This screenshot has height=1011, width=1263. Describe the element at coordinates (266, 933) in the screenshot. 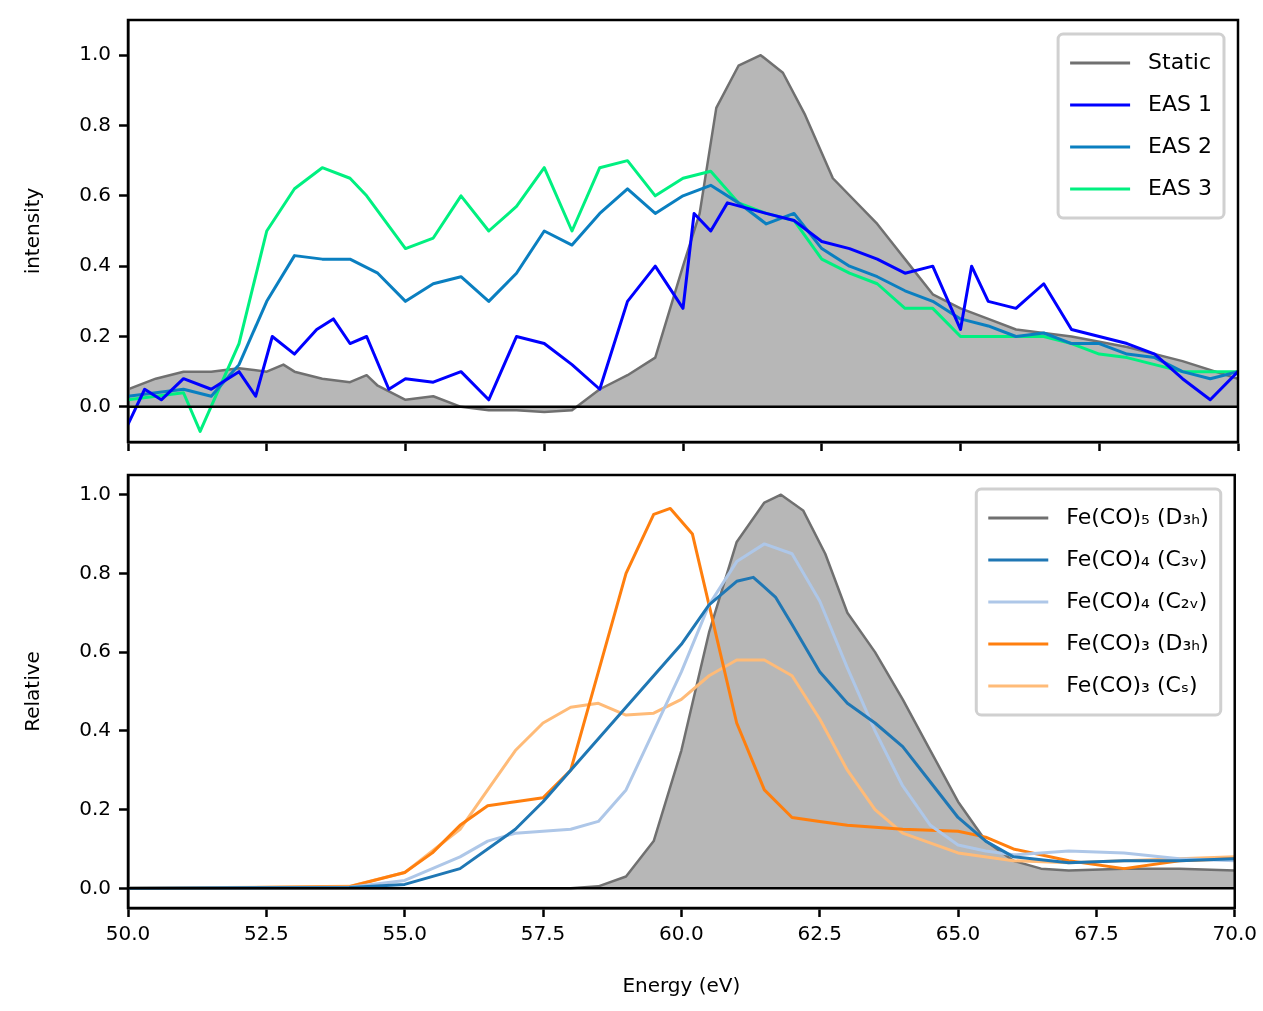

I see `x-tick-label: 52.5` at that location.